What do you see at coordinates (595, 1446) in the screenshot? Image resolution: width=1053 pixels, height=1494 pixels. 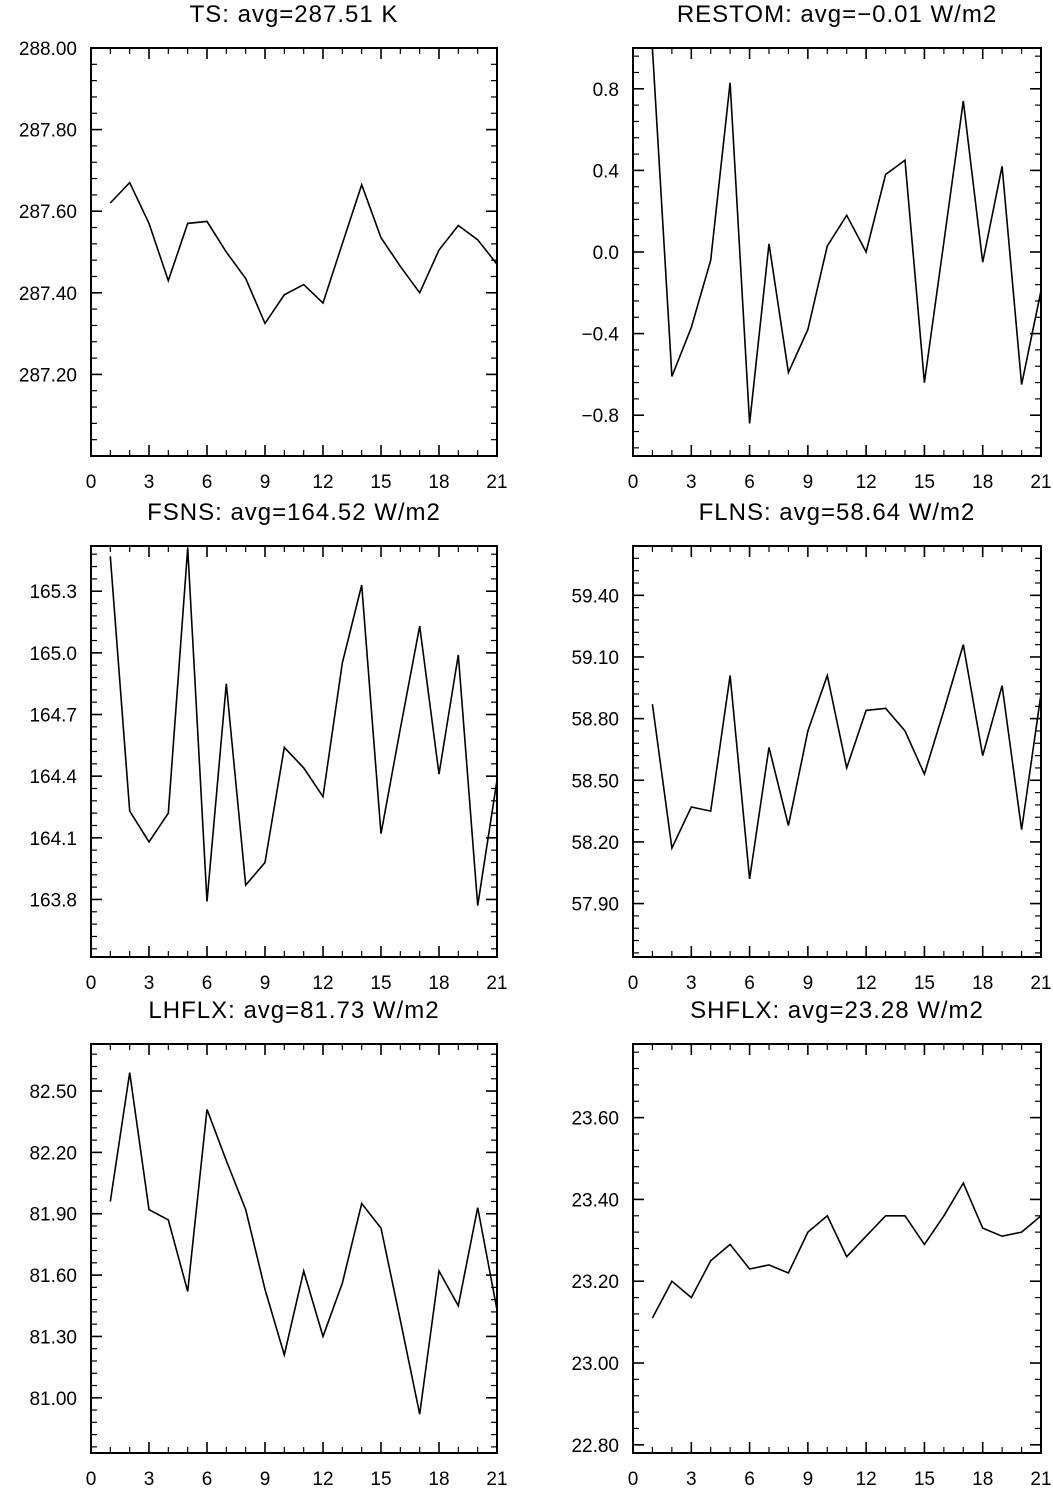 I see `y-tick-label: 22.80` at bounding box center [595, 1446].